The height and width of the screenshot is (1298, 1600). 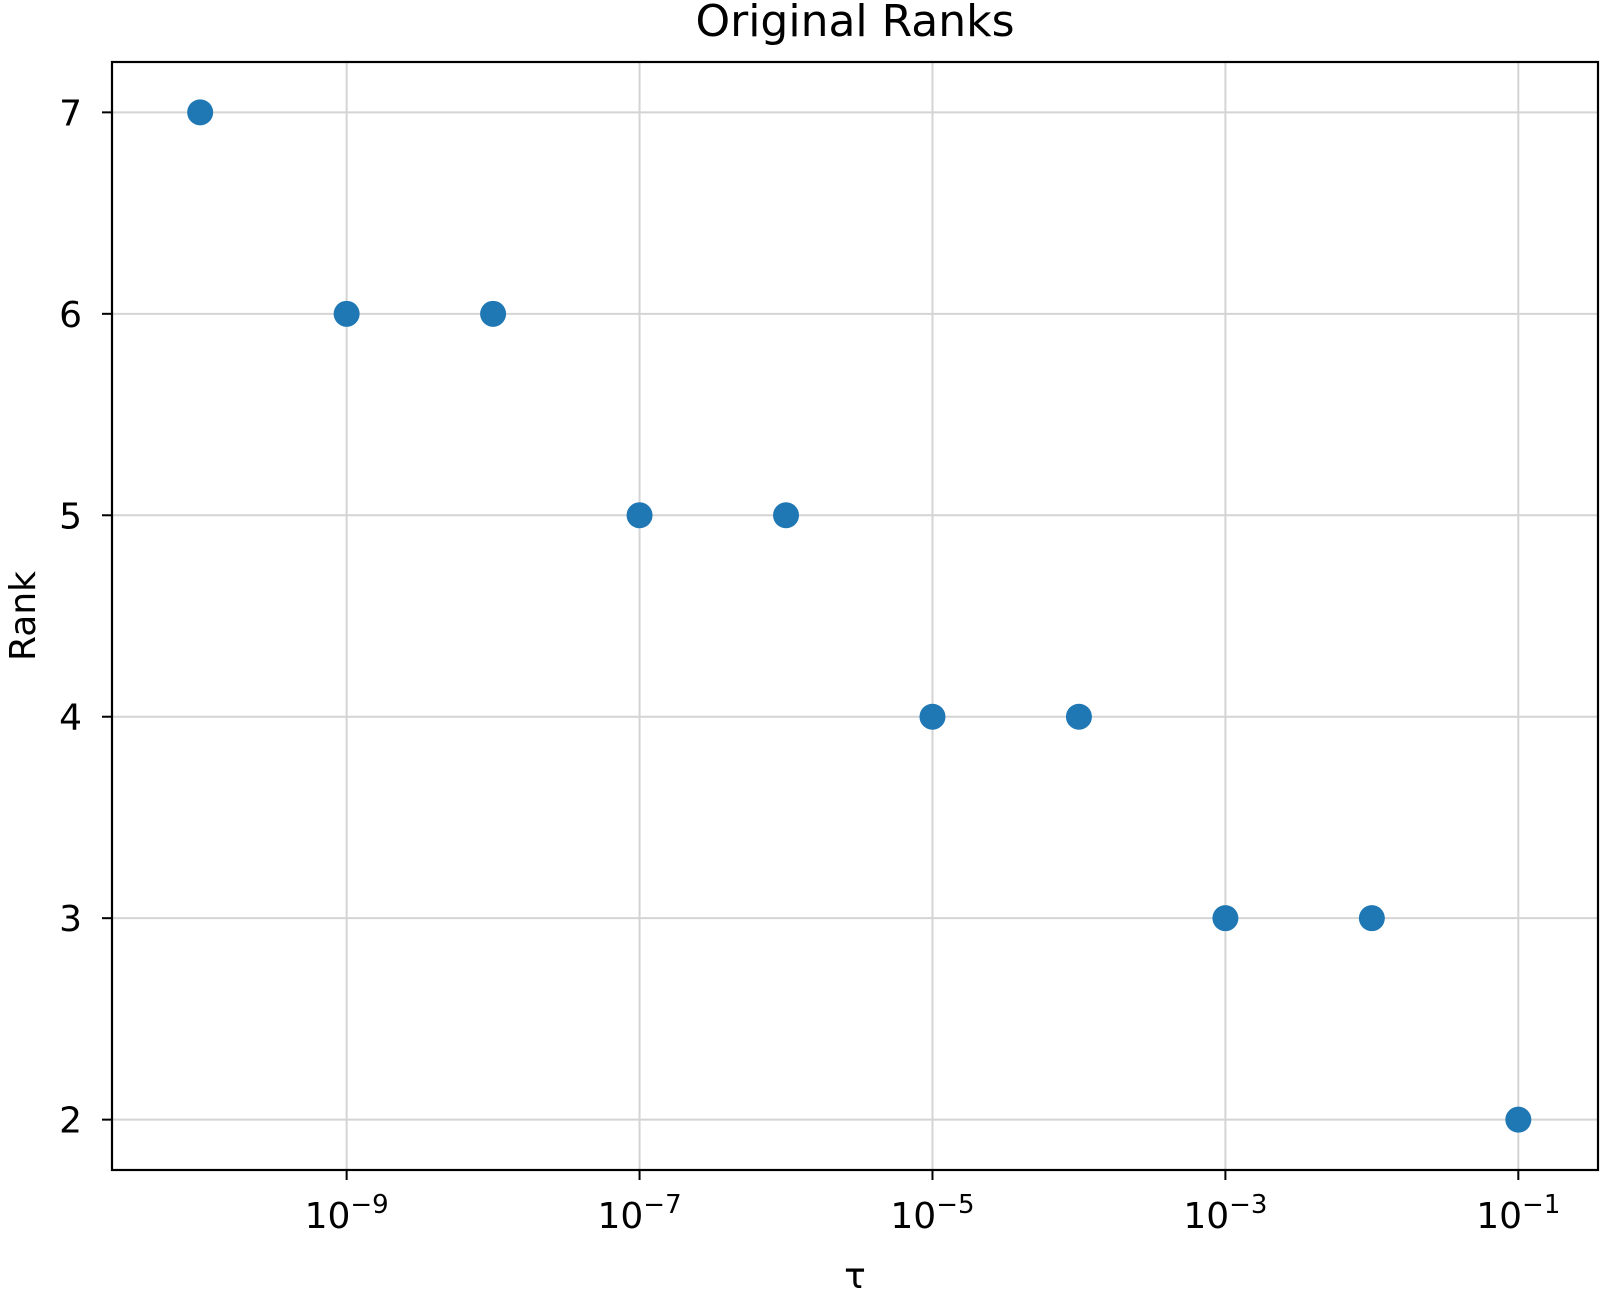 I want to click on x-tick-label: 10⁻¹, so click(x=1518, y=1213).